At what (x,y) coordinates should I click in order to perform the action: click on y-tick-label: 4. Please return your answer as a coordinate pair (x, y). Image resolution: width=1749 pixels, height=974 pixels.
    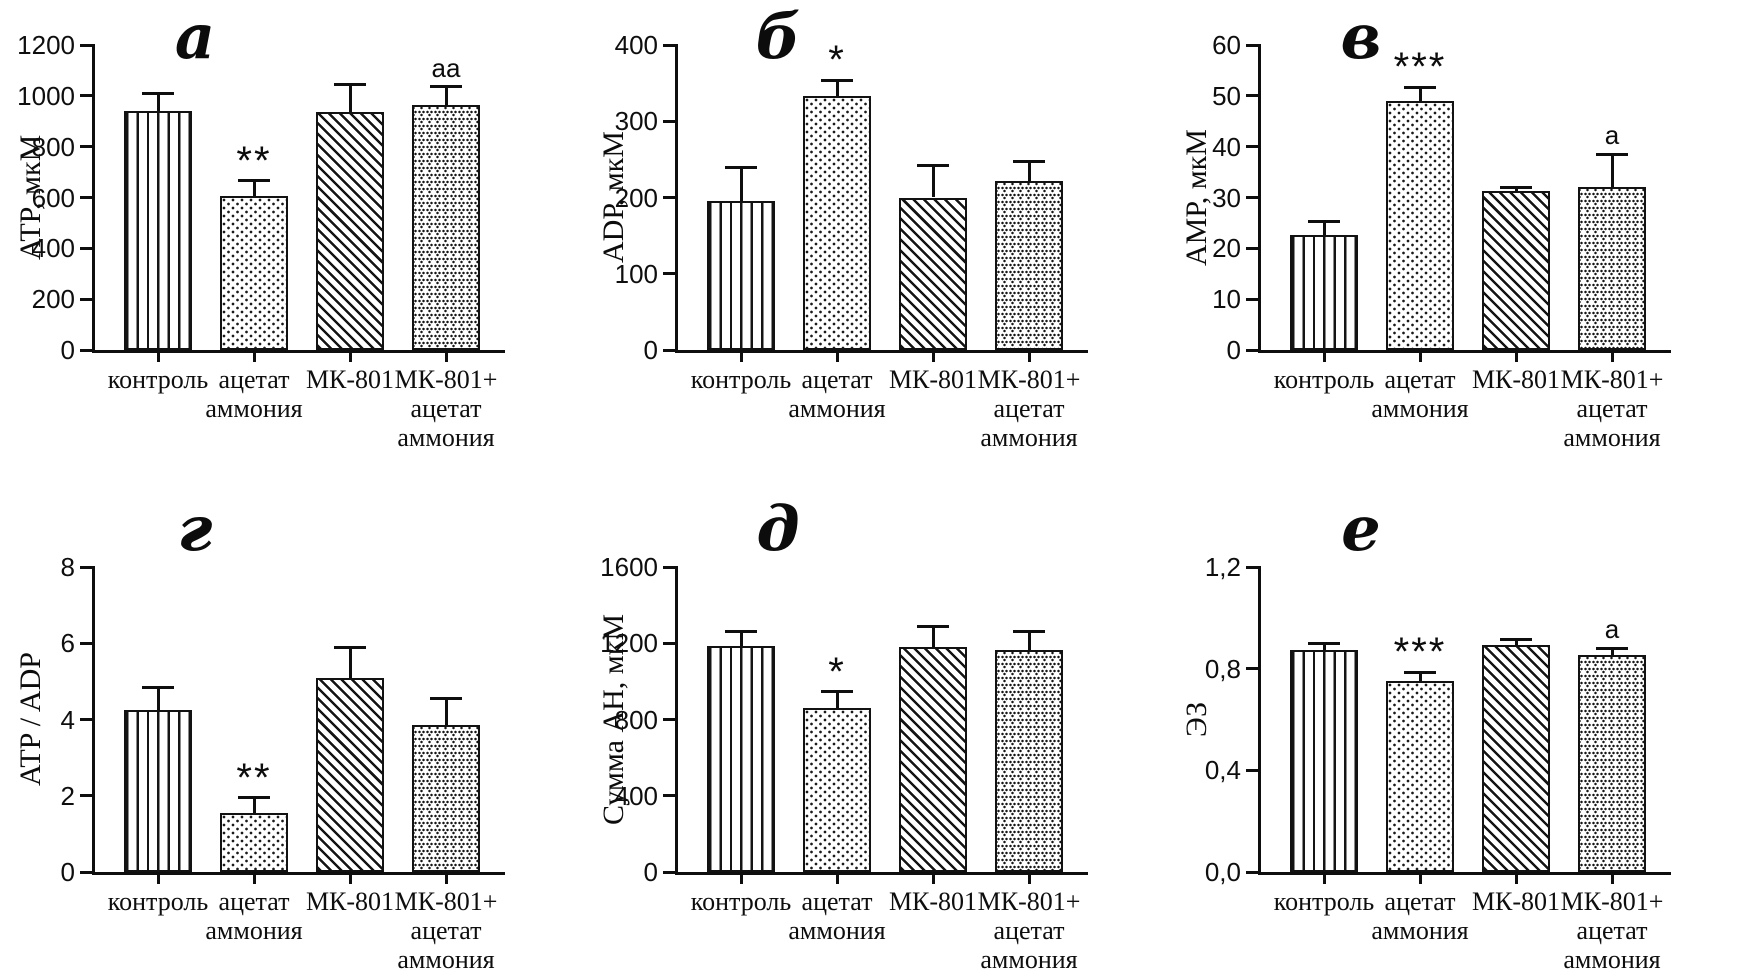
    Looking at the image, I should click on (67, 719).